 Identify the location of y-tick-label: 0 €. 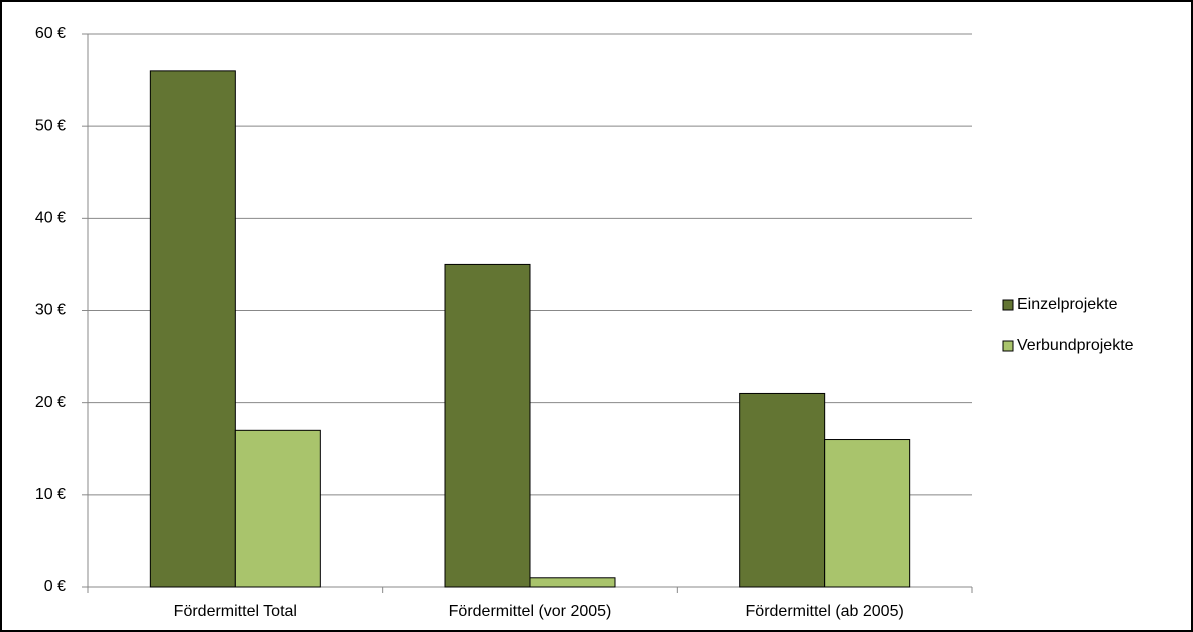
(55, 586).